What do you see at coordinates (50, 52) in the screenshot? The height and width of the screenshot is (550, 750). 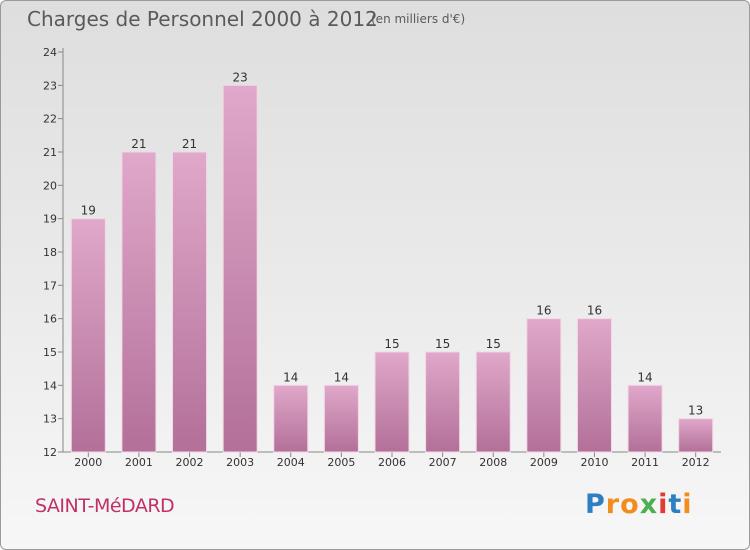 I see `y-tick-label: 24` at bounding box center [50, 52].